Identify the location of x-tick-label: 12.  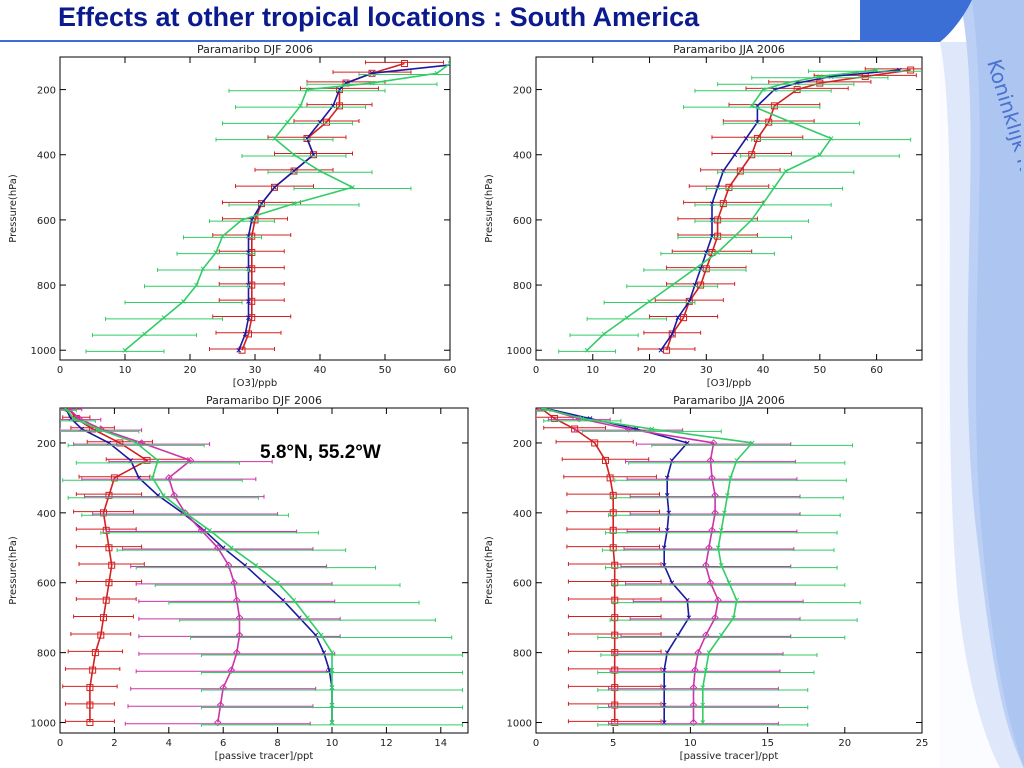
(386, 743).